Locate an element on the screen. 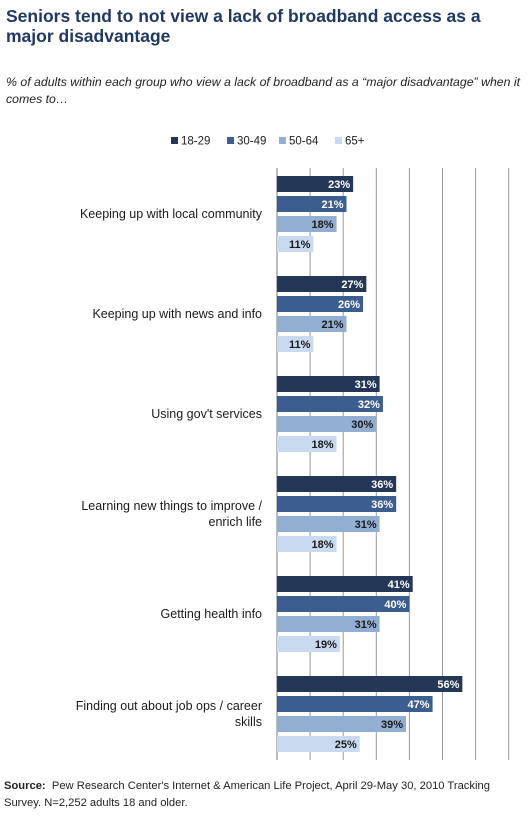 This screenshot has width=530, height=840. category-label: Finding out about job ops / career is located at coordinates (169, 706).